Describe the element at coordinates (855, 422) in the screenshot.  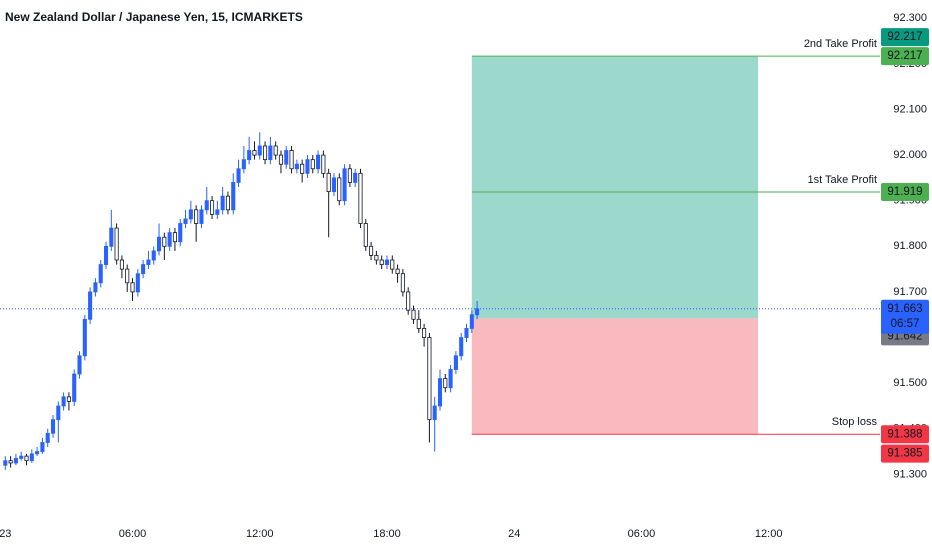
I see `level-label: Stop loss` at that location.